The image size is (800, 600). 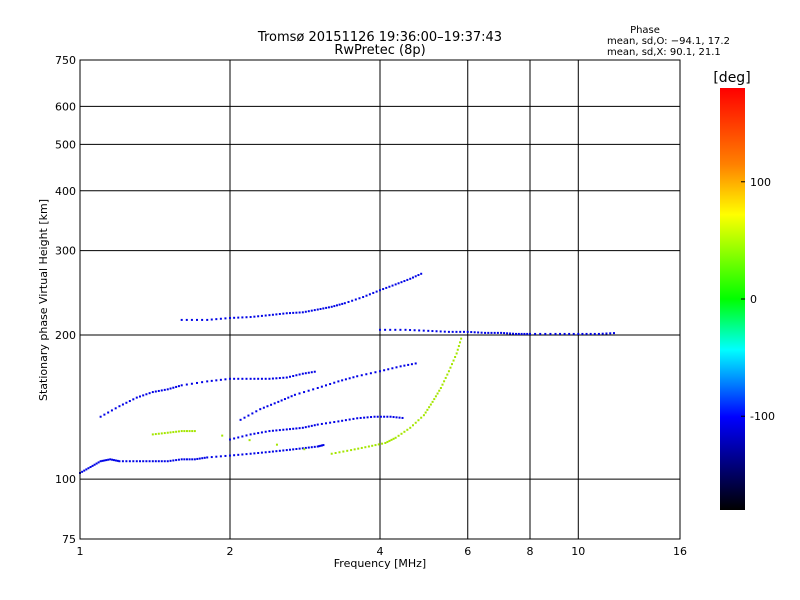 I want to click on x-tick-label: 8, so click(x=530, y=551).